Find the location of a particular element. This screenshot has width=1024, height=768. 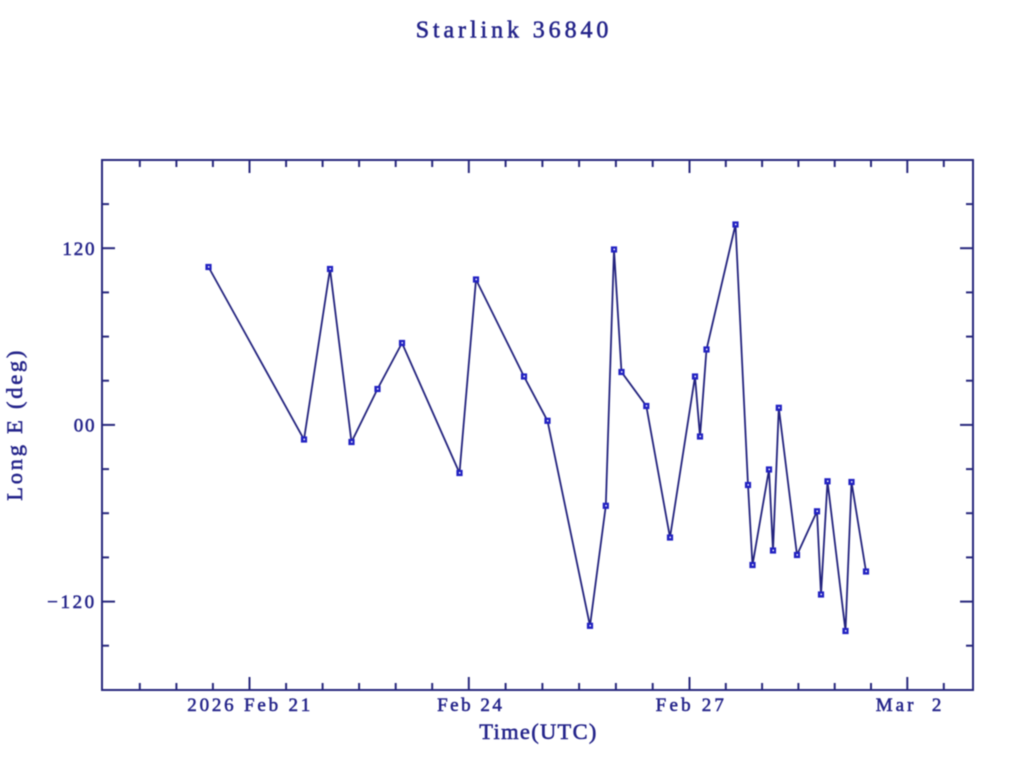

svg-text: 2026 Feb 21 is located at coordinates (250, 705).